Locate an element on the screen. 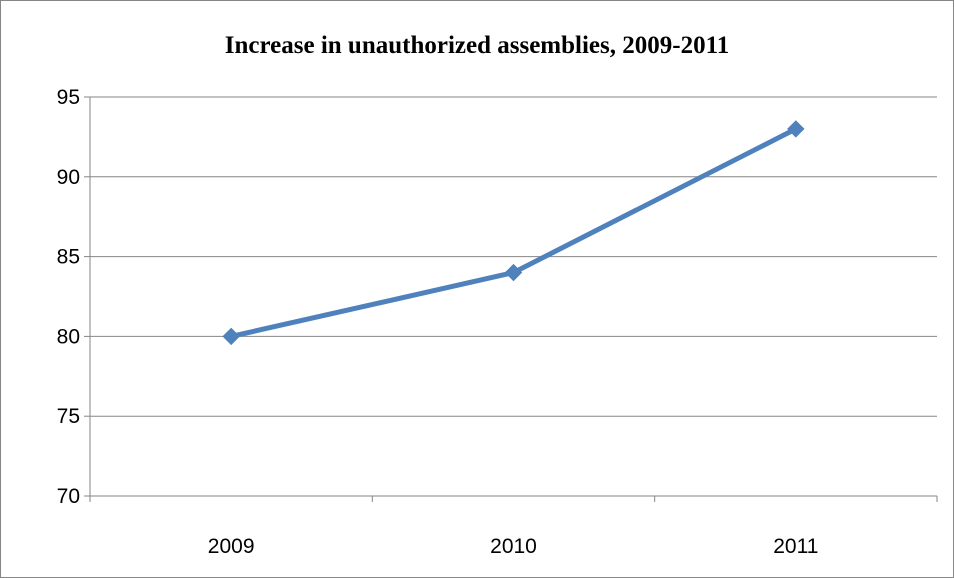 The image size is (954, 578). y-tick-label: 70 is located at coordinates (68, 496).